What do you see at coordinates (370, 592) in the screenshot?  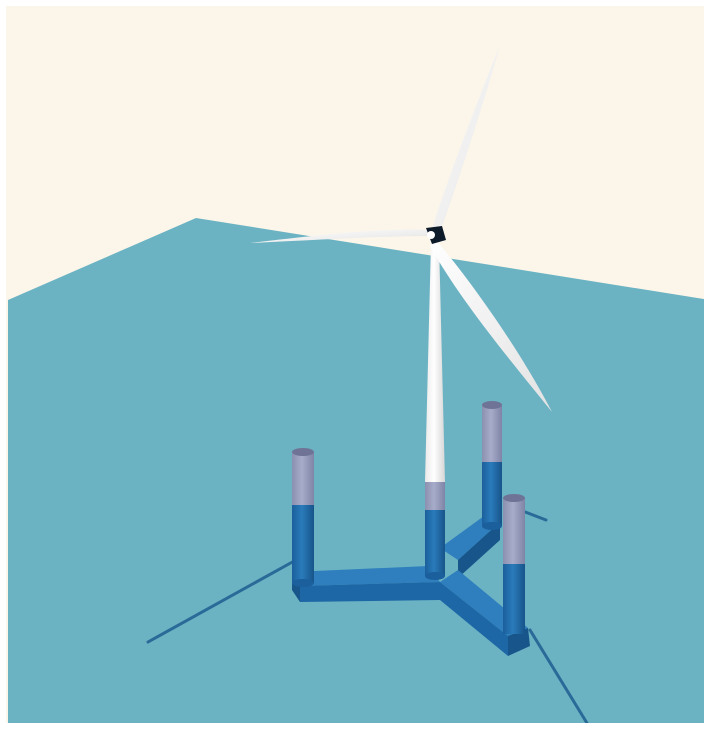 I see `pontoon-left-front` at bounding box center [370, 592].